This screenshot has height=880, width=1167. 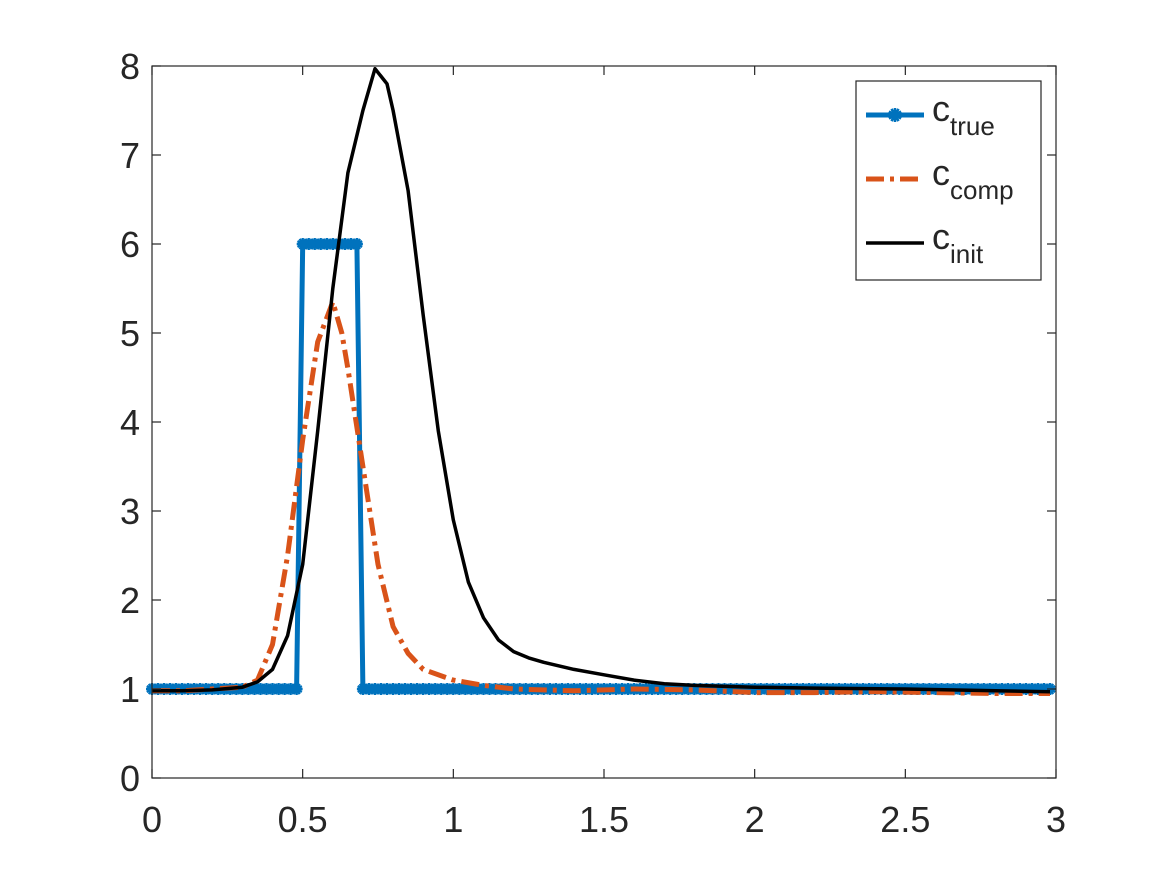 I want to click on legend-label-c-true: ctrue, so click(x=963, y=114).